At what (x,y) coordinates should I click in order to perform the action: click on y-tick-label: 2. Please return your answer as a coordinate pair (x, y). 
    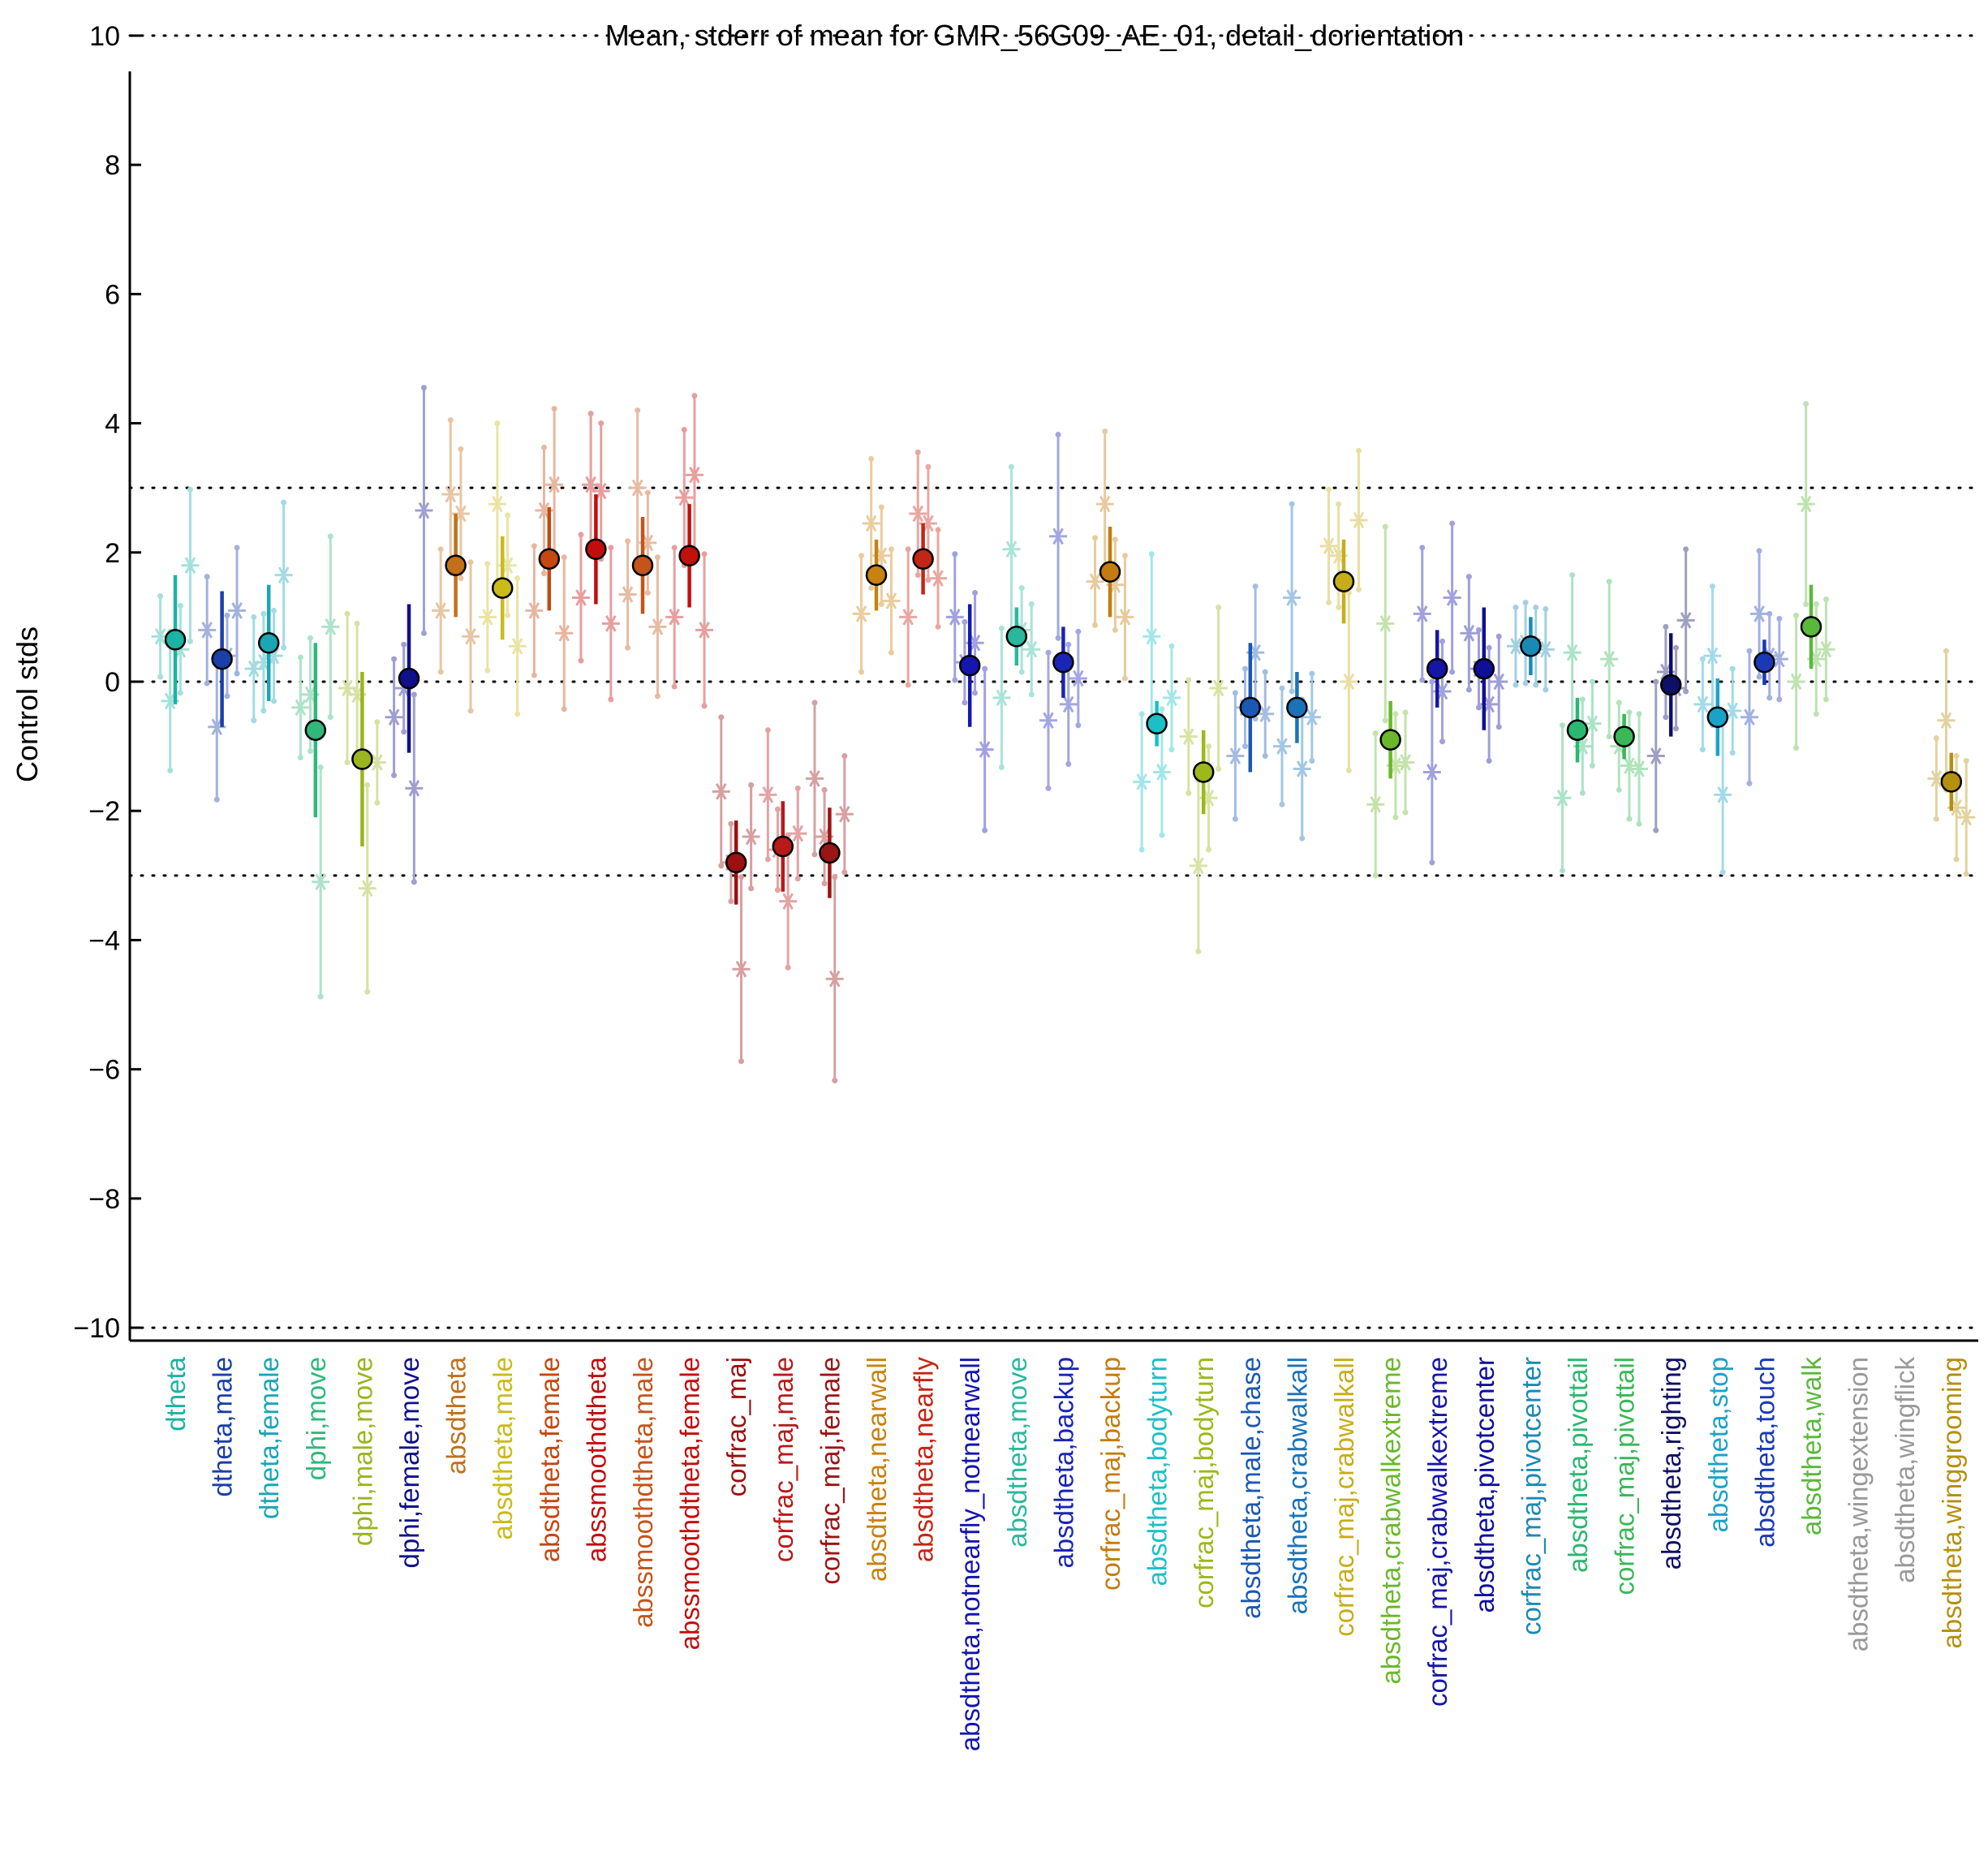
    Looking at the image, I should click on (112, 553).